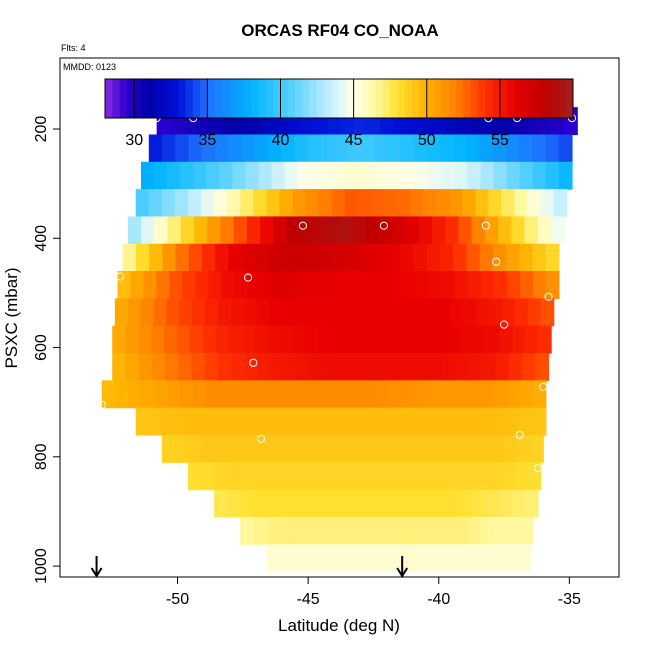 The image size is (650, 650). Describe the element at coordinates (41, 566) in the screenshot. I see `y-tick-label: 1000` at that location.